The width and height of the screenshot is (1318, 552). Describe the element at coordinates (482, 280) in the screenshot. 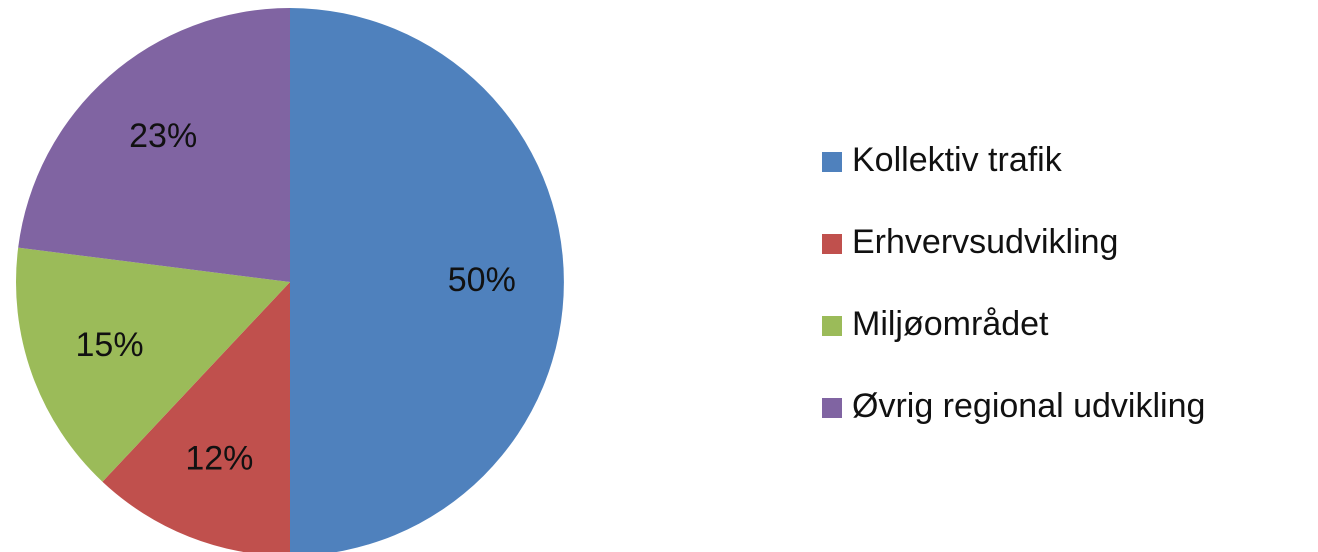

I see `data-label: 50%` at that location.